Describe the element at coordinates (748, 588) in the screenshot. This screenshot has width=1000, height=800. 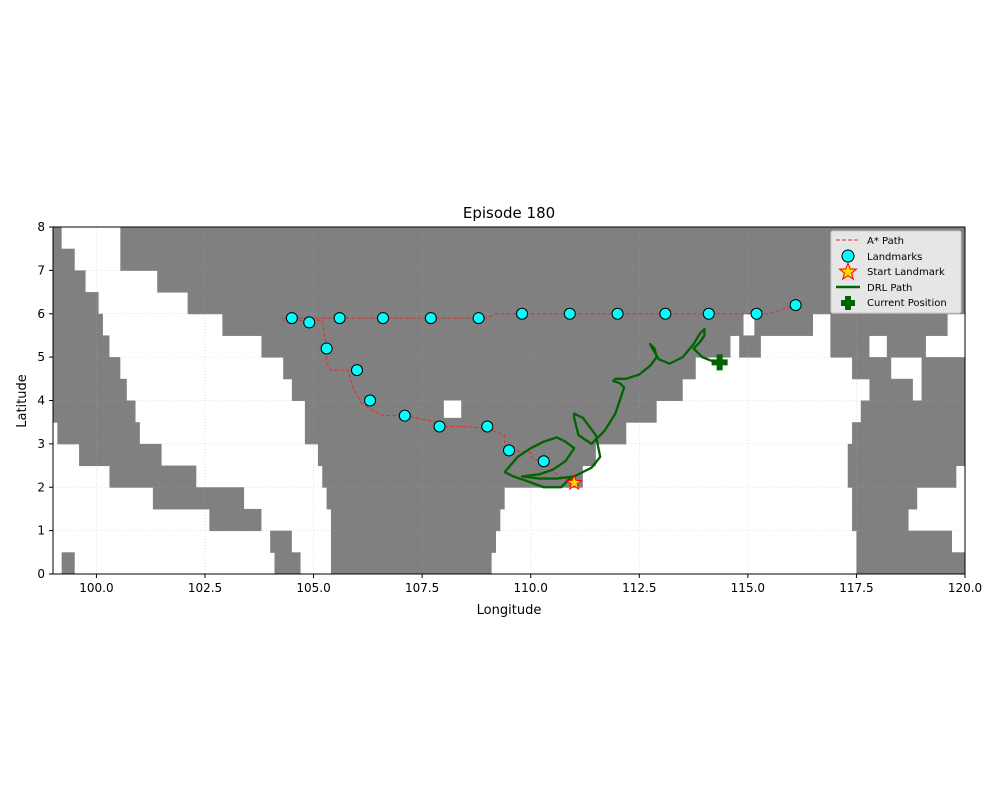
I see `x-tick-label: 115.0` at that location.